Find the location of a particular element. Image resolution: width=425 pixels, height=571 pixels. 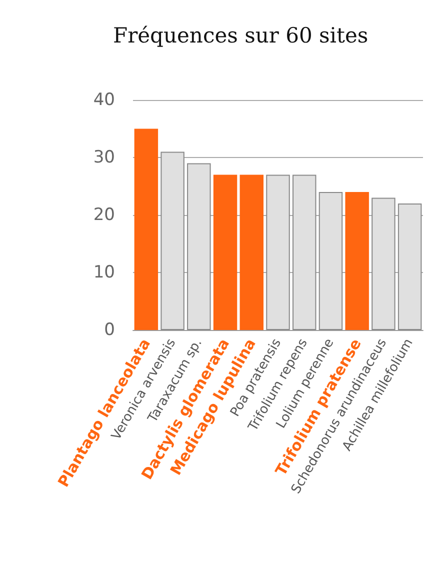

y-tick-label: 20 is located at coordinates (104, 215).